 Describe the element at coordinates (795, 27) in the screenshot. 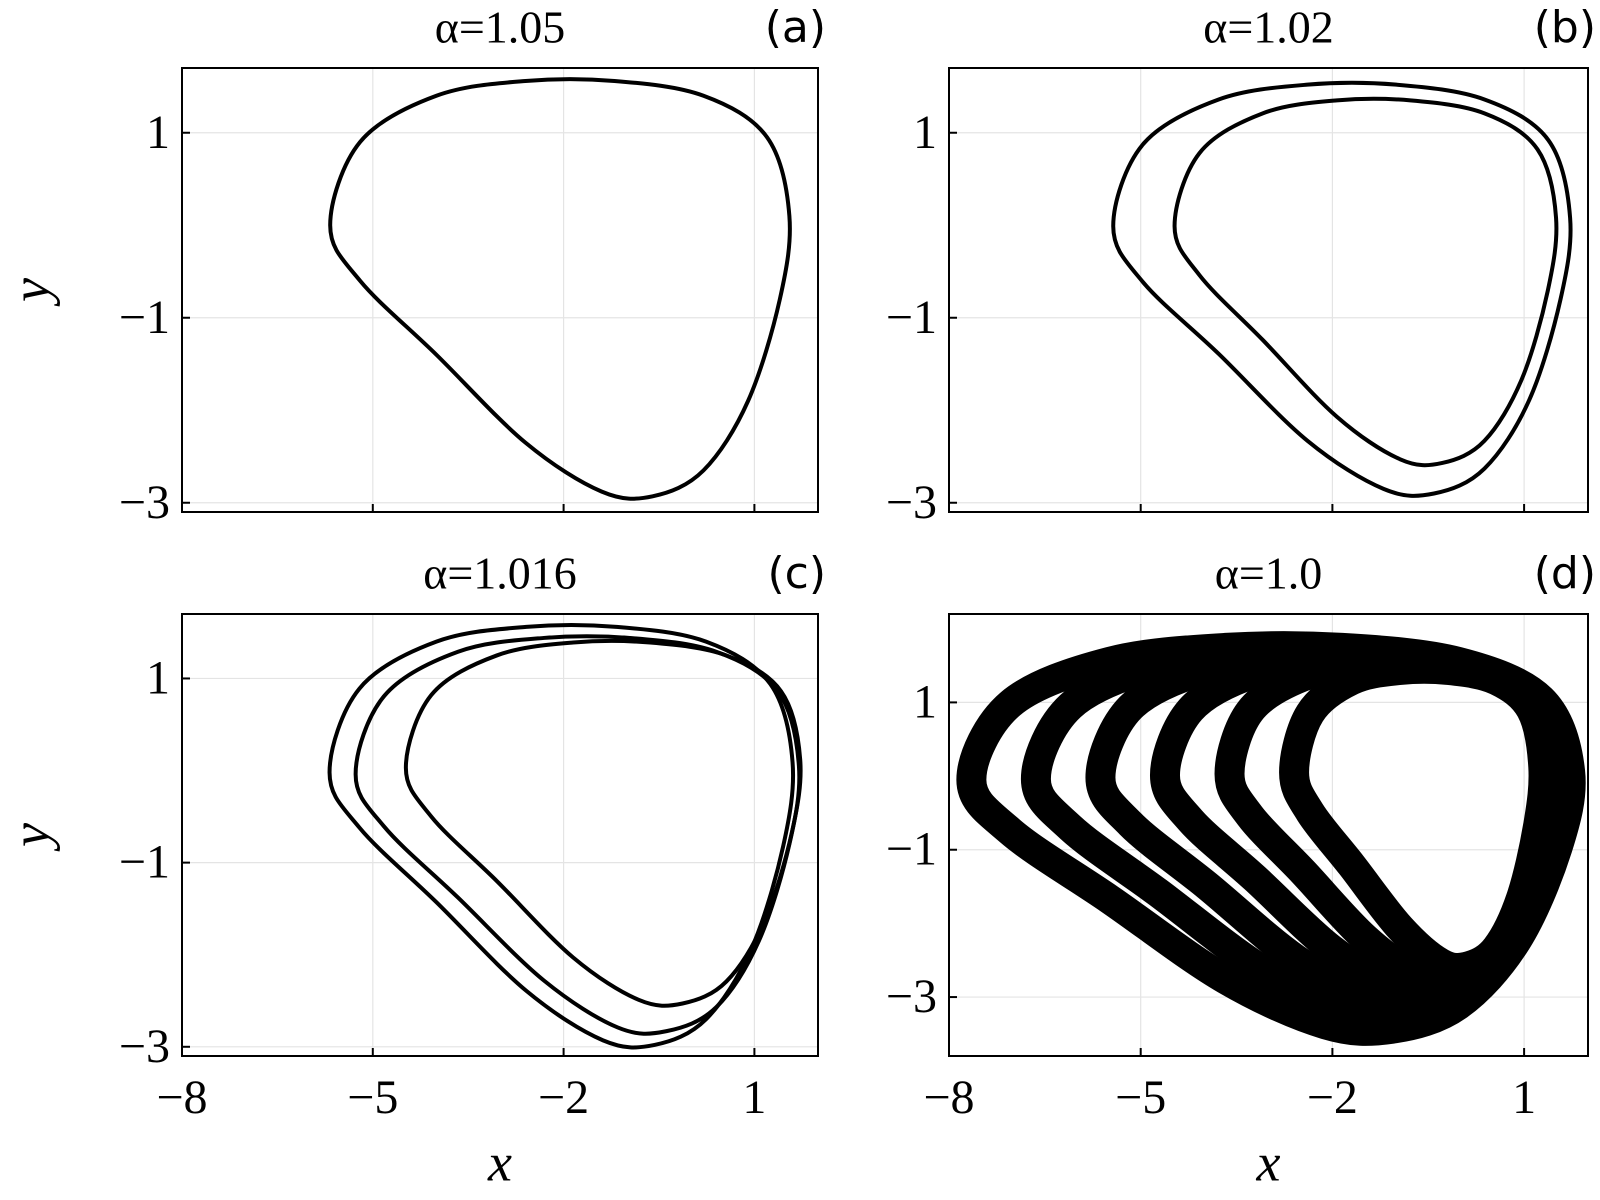

I see `panel-label: (a)` at that location.